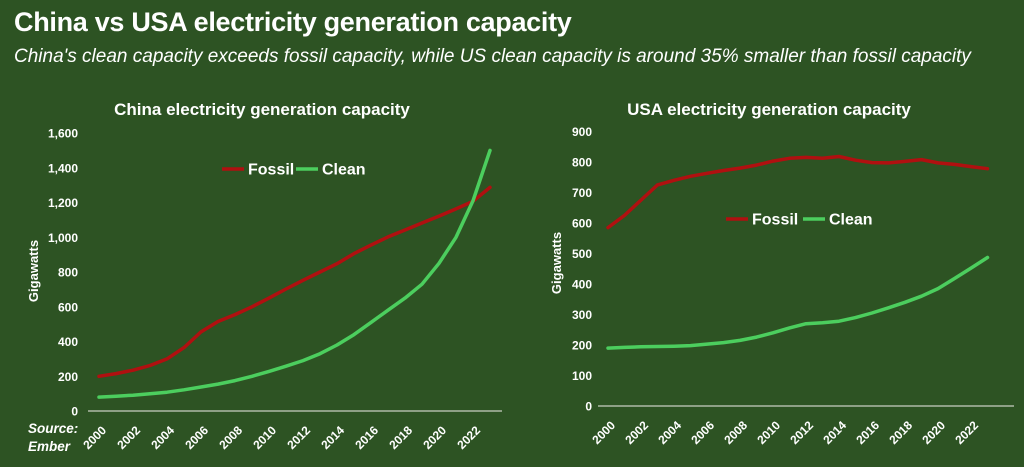  Describe the element at coordinates (582, 254) in the screenshot. I see `y-tick-label: 500` at that location.